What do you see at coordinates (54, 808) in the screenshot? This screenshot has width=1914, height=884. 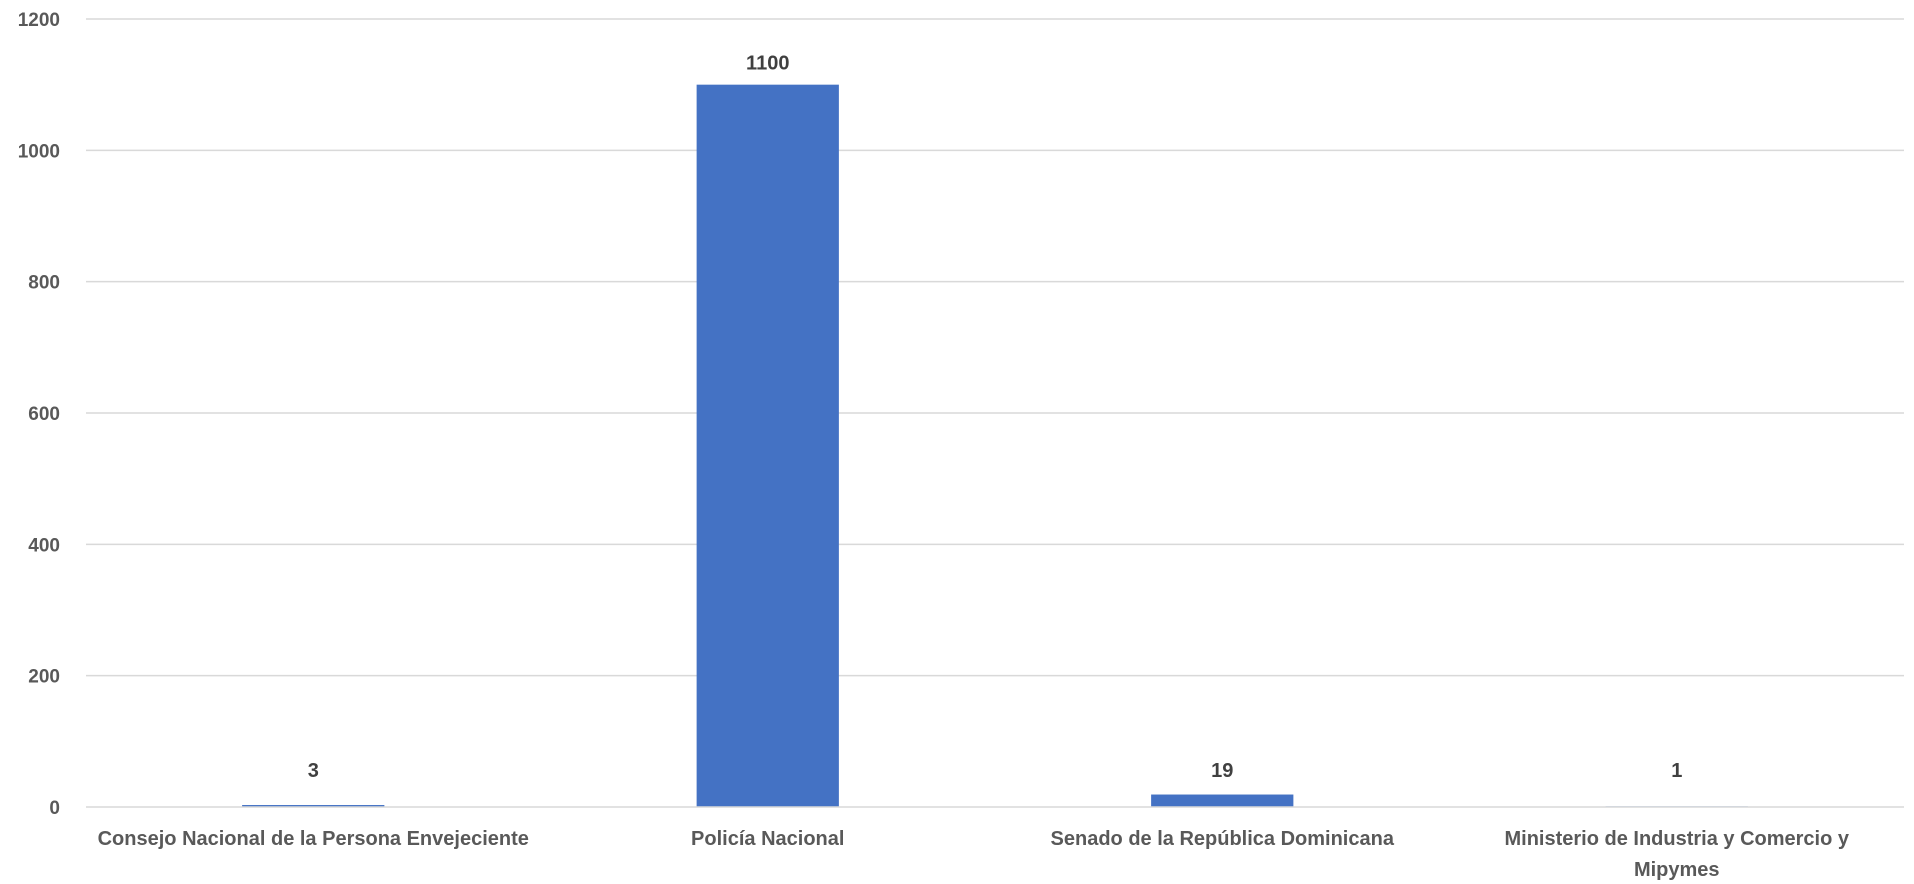 I see `y-tick-label: 0` at bounding box center [54, 808].